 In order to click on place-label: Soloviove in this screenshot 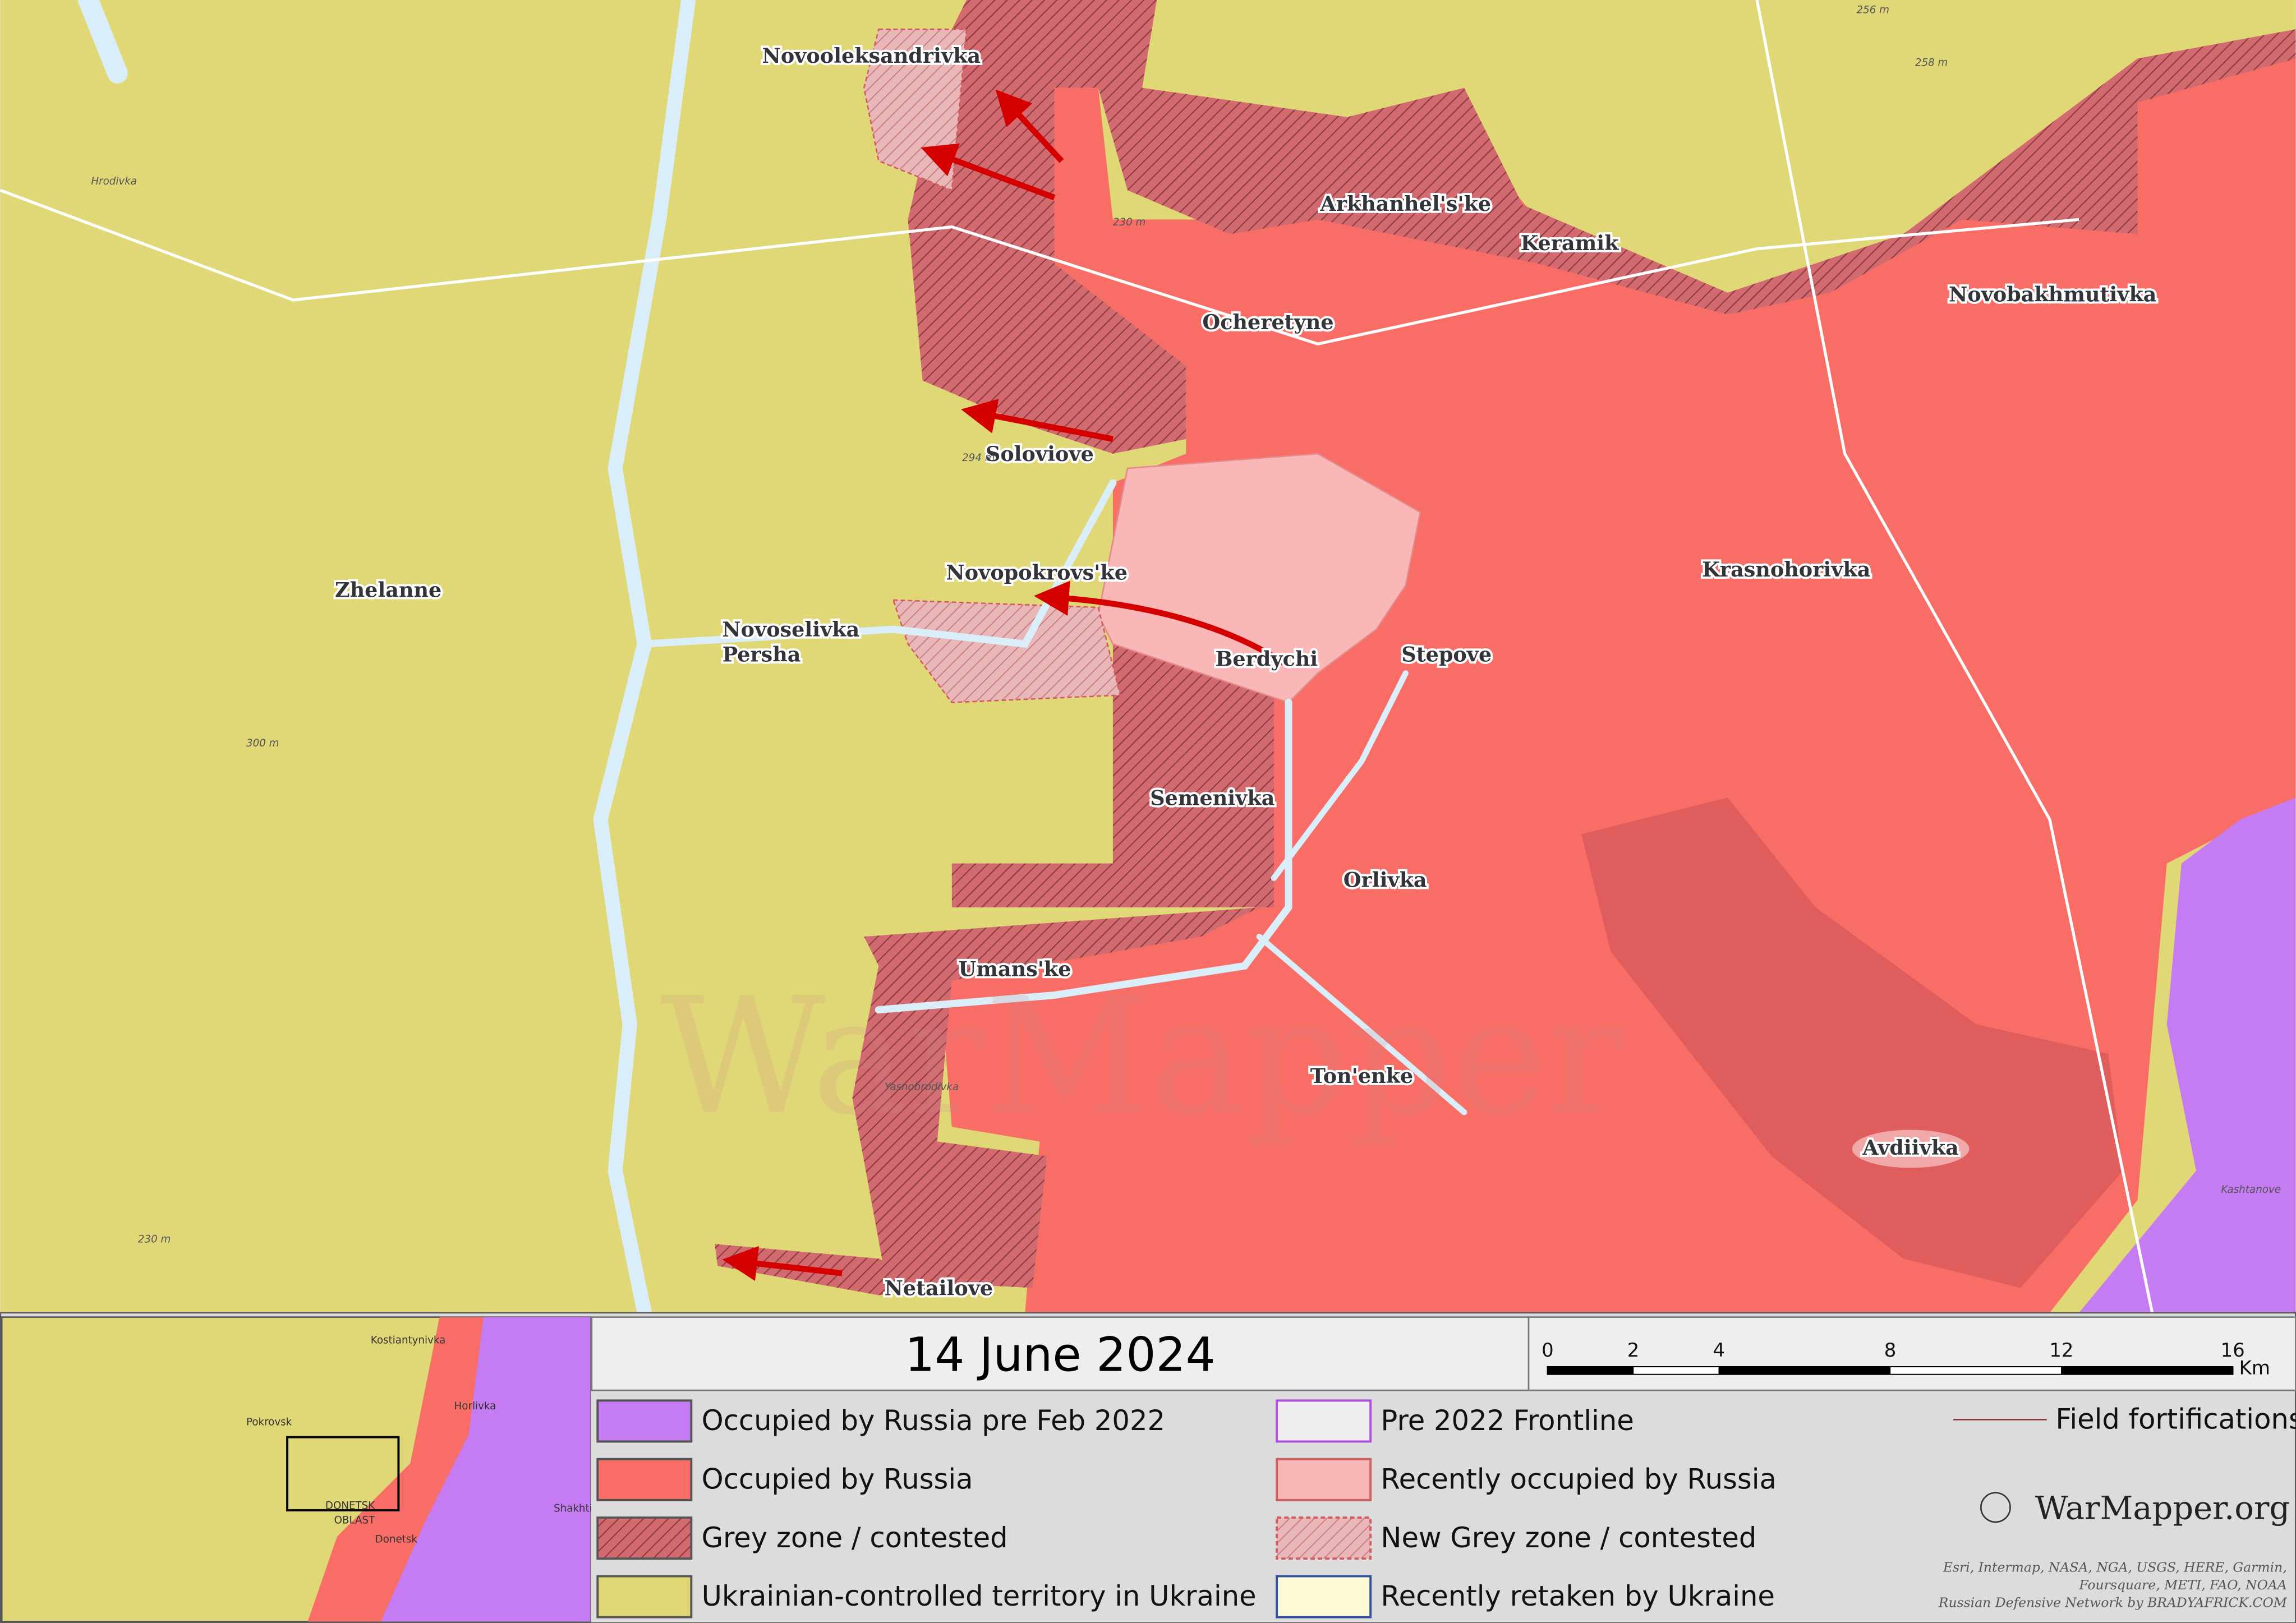, I will do `click(1040, 454)`.